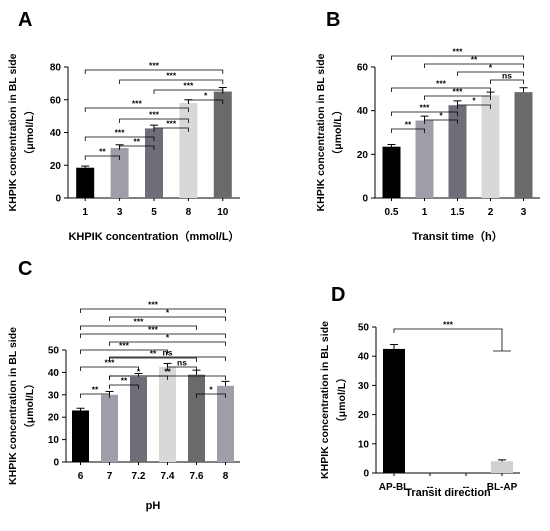  What do you see at coordinates (457, 236) in the screenshot?
I see `x-axis-label: Transit time（h）` at bounding box center [457, 236].